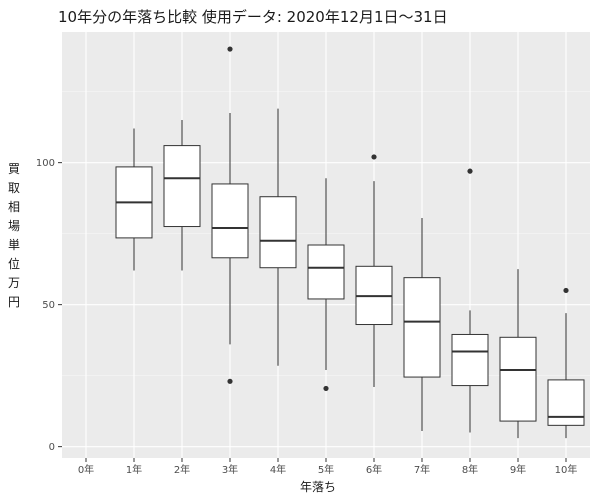 Image resolution: width=600 pixels, height=500 pixels. What do you see at coordinates (326, 469) in the screenshot?
I see `x-tick-label: 5年` at bounding box center [326, 469].